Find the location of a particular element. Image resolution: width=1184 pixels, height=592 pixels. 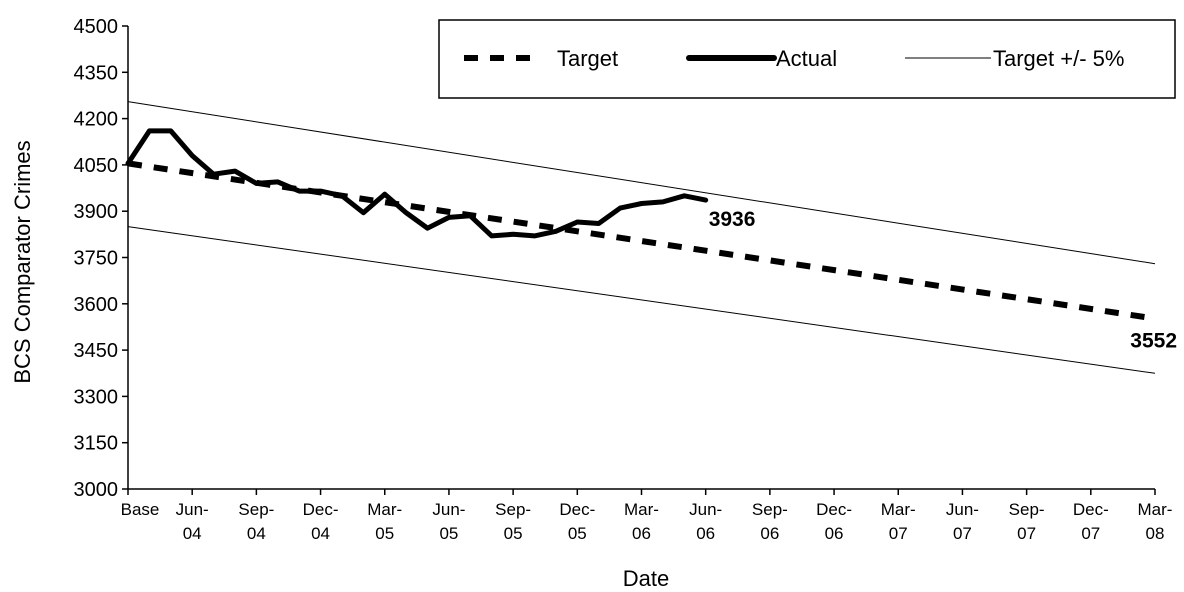

x-tick-label: Base is located at coordinates (140, 509).